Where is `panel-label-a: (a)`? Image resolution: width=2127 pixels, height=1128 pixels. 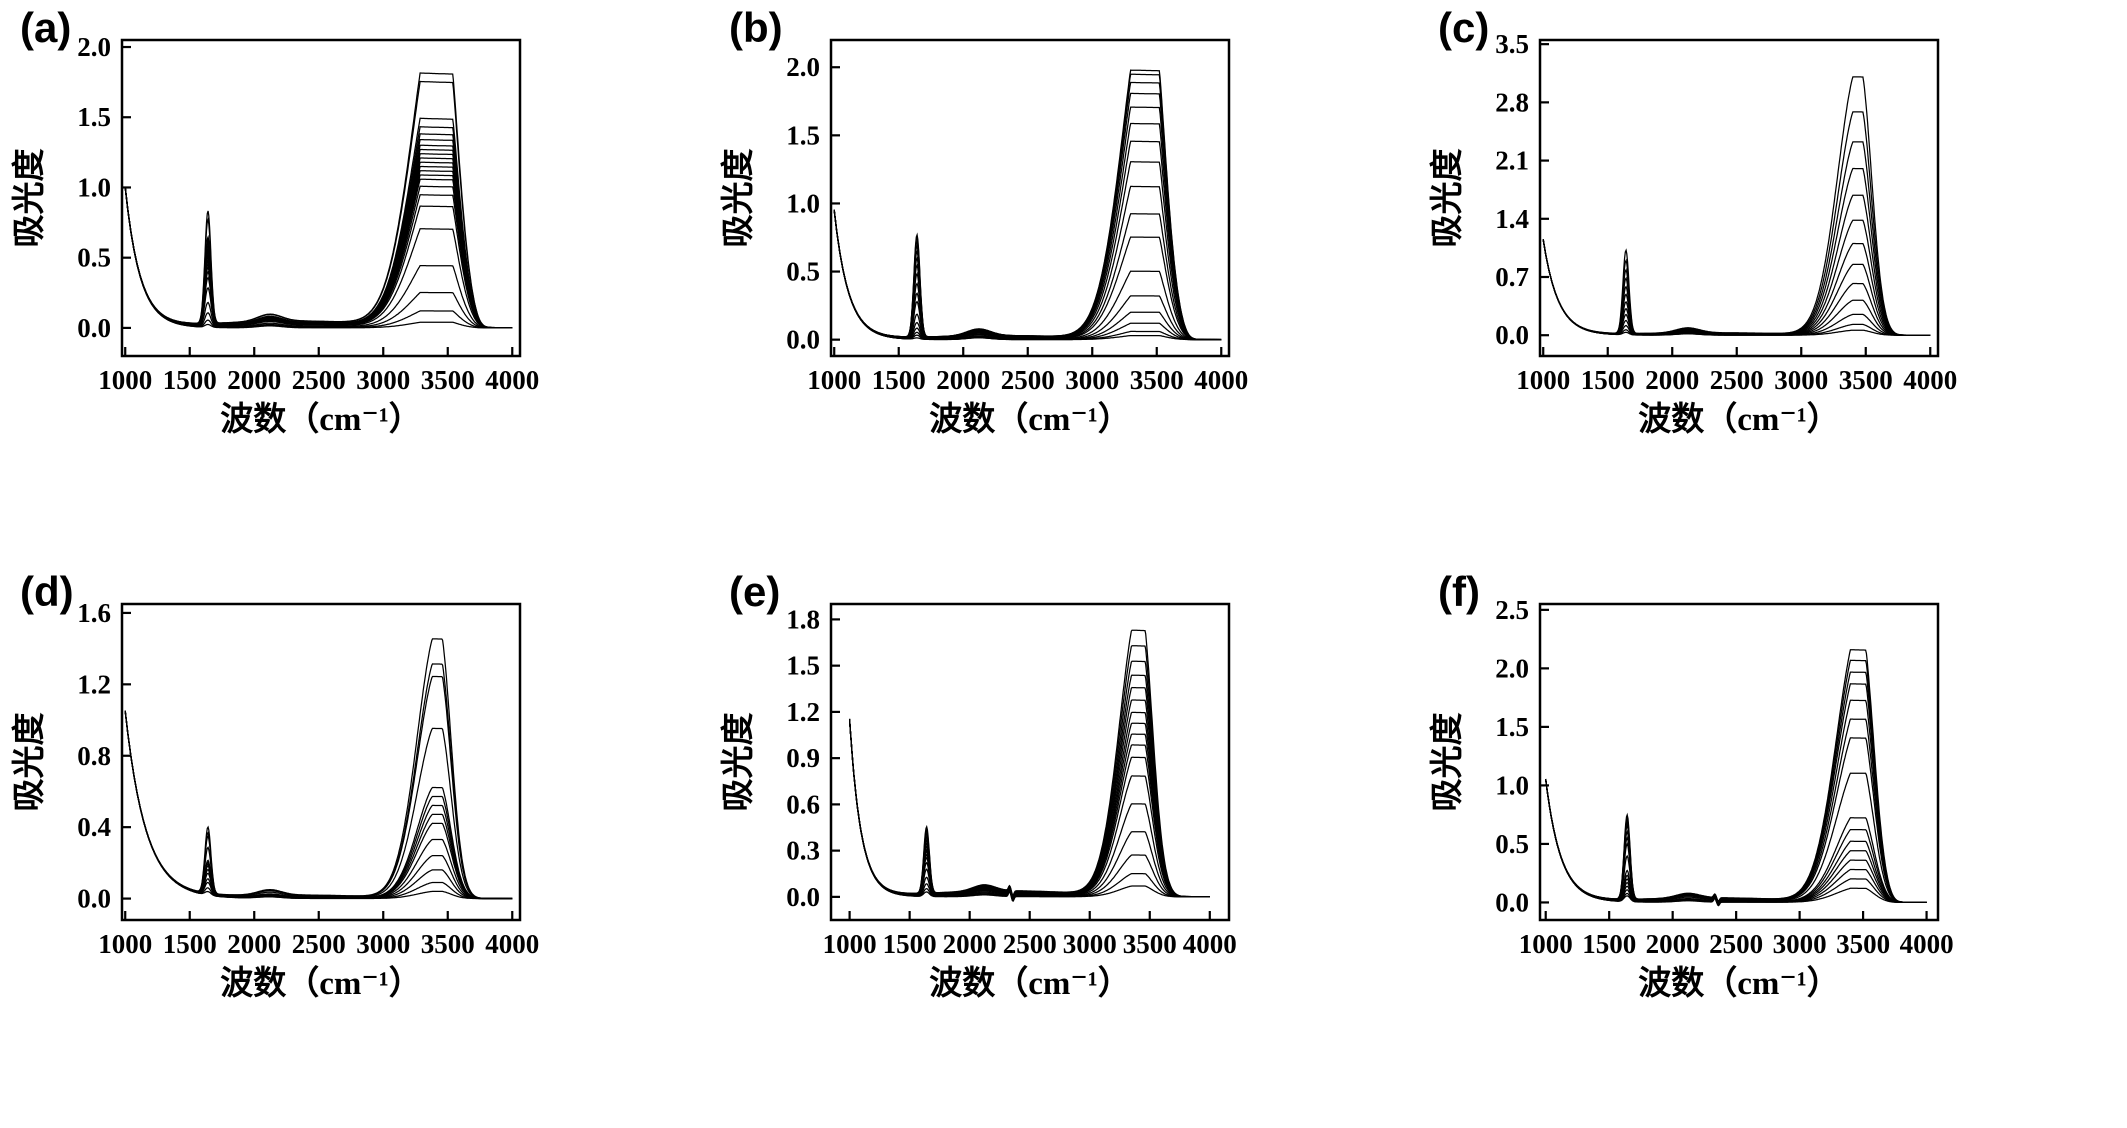 panel-label-a: (a) is located at coordinates (46, 27).